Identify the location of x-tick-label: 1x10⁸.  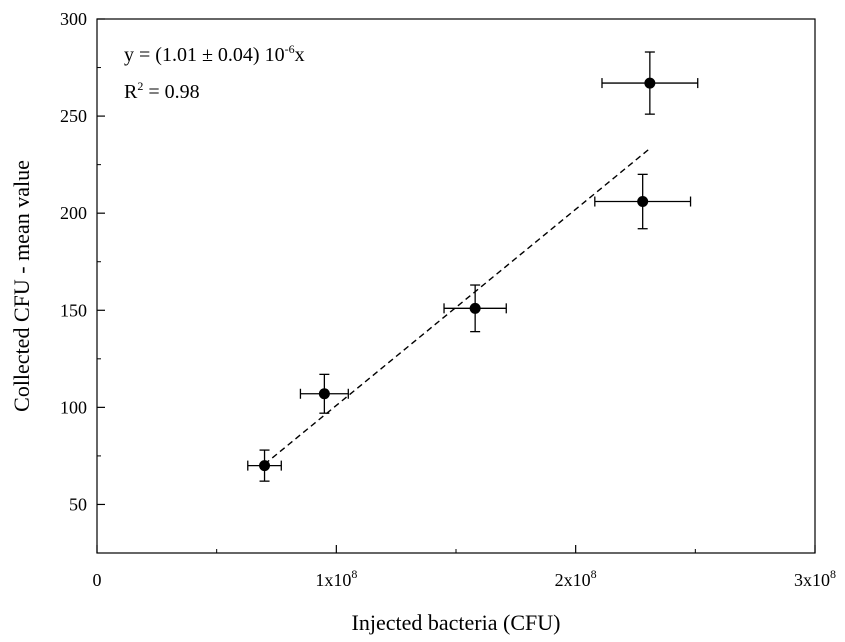
(336, 578).